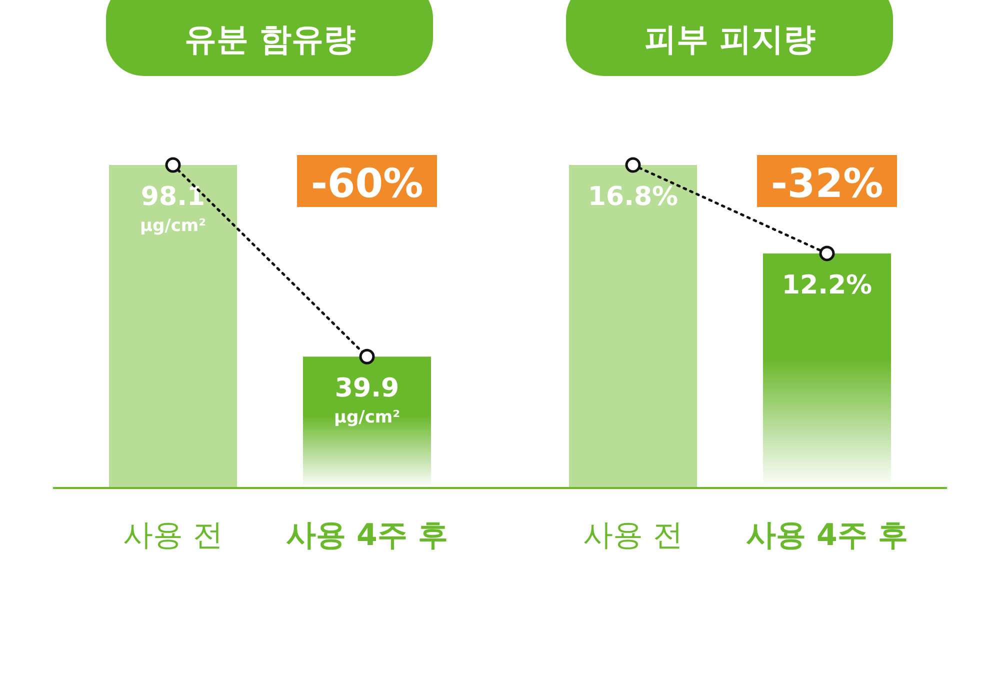  Describe the element at coordinates (730, 39) in the screenshot. I see `chart-title: 피부 피지량` at that location.